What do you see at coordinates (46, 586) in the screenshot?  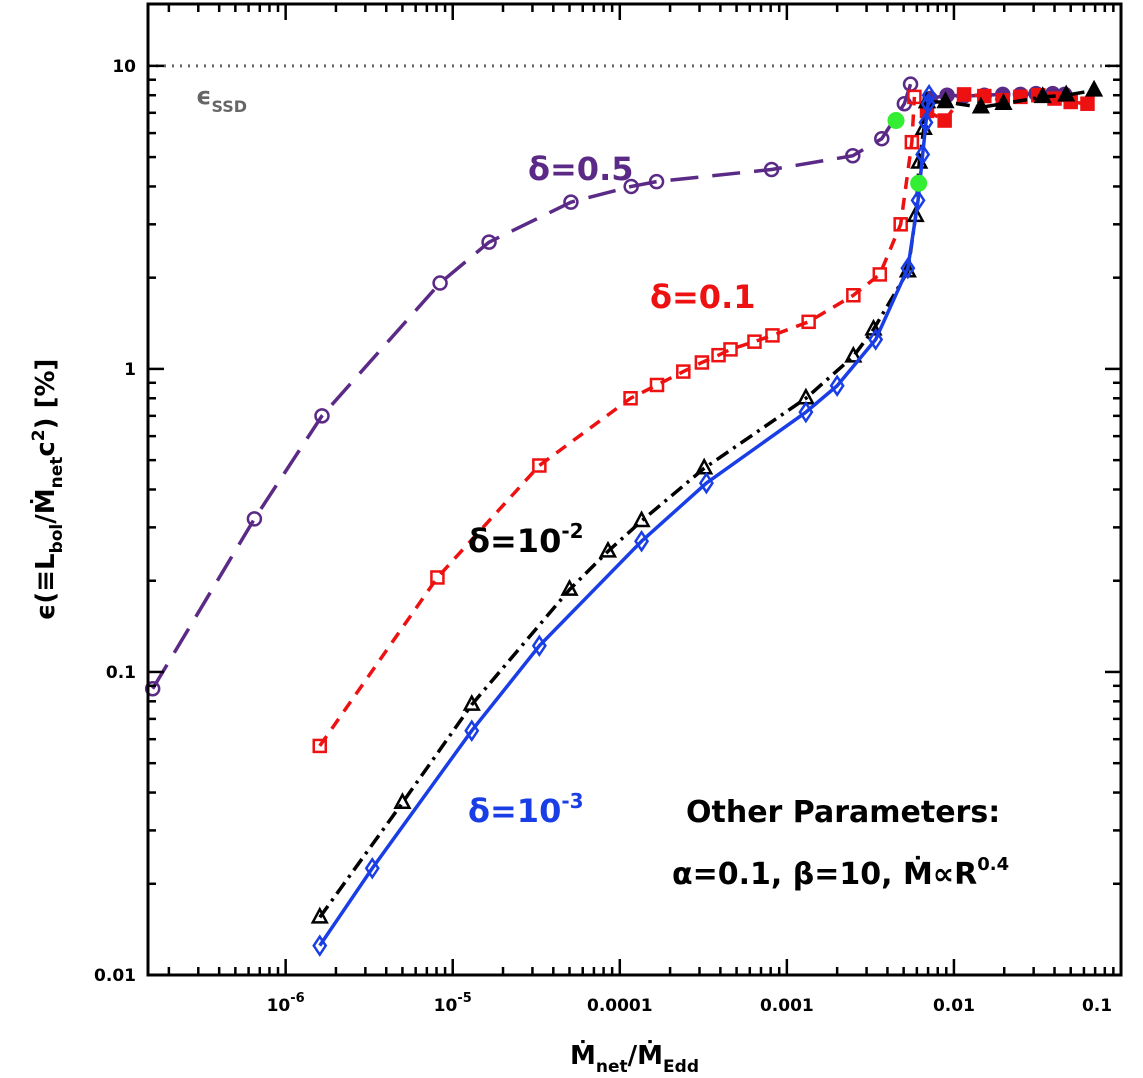 I see `y-axis-prefix: ϵ(≡L` at bounding box center [46, 586].